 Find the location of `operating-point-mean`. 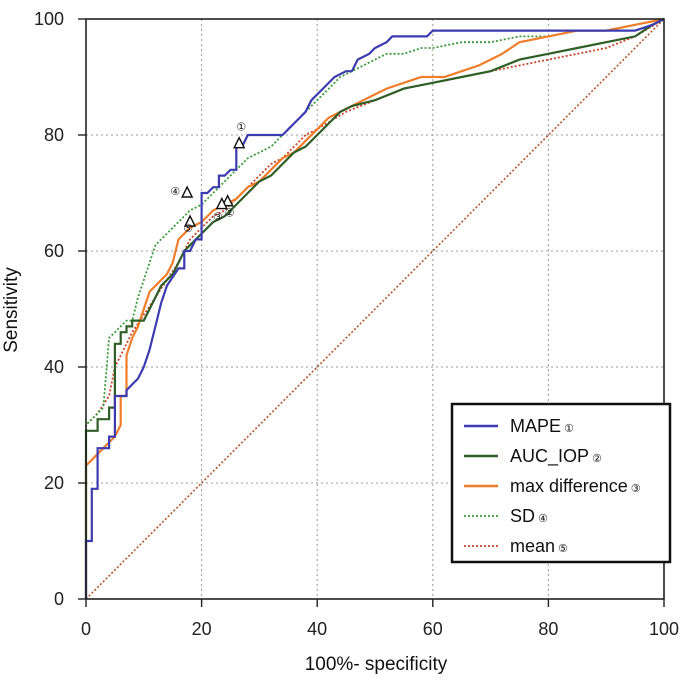

operating-point-mean is located at coordinates (190, 220).